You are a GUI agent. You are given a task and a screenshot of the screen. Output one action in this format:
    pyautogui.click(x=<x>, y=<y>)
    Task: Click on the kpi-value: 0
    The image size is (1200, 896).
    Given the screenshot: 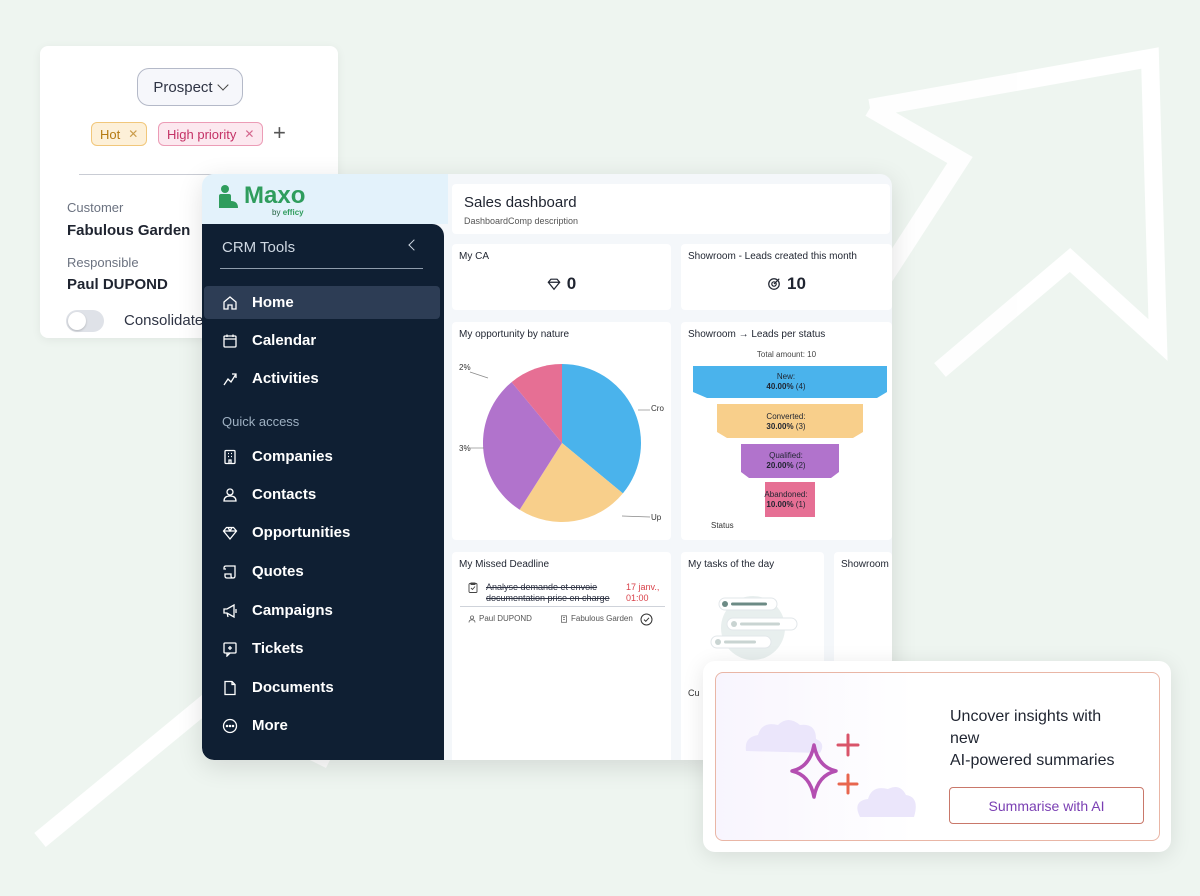 What is the action you would take?
    pyautogui.click(x=561, y=284)
    